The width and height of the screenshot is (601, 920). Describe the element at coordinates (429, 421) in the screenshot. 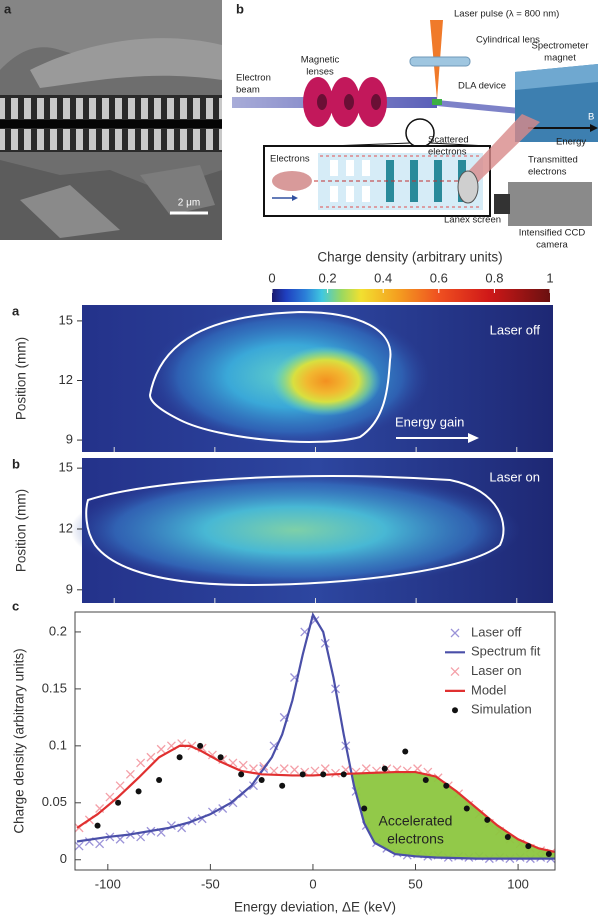

I see `annotation: Energy gain` at that location.